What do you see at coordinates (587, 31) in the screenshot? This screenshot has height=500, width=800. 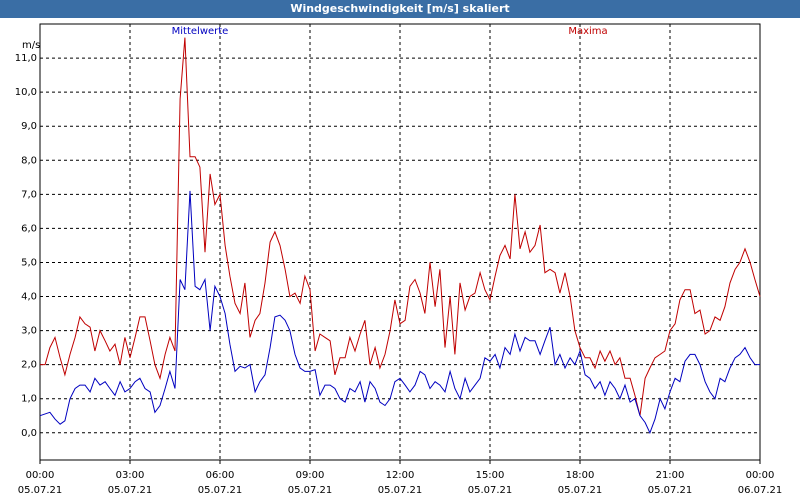 I see `legend-maxima: Maxima` at bounding box center [587, 31].